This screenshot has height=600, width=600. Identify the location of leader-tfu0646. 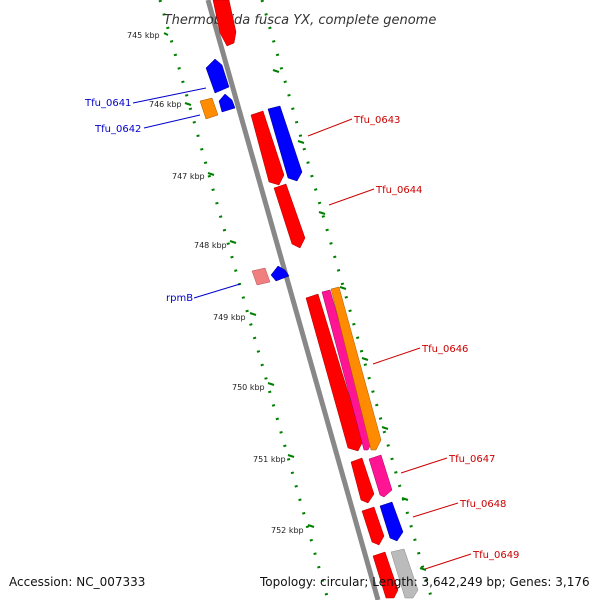
(396, 356).